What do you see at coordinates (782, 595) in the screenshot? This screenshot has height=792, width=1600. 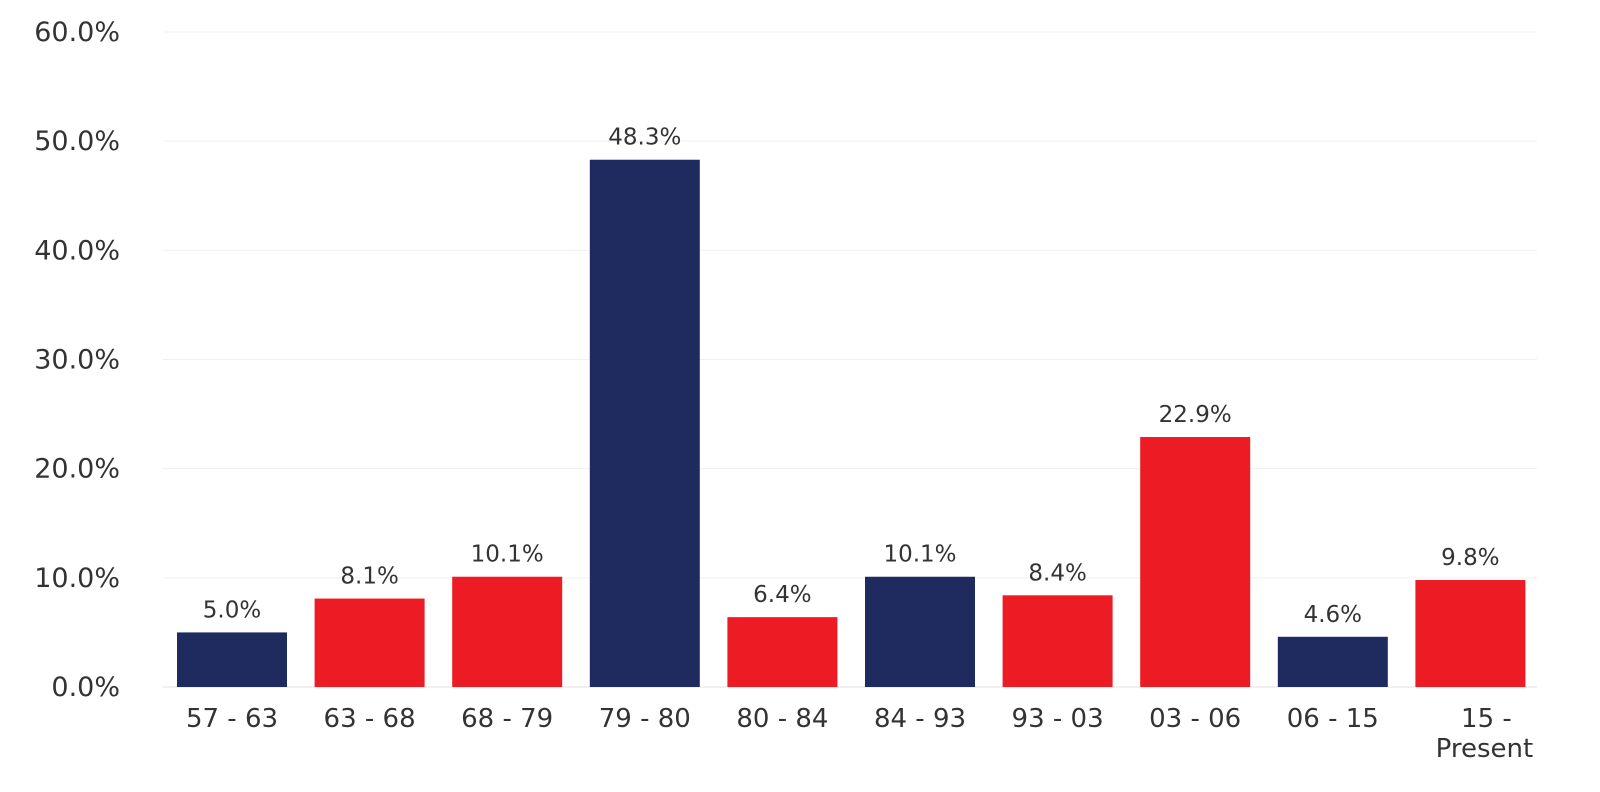 I see `value-label: 6.4%` at bounding box center [782, 595].